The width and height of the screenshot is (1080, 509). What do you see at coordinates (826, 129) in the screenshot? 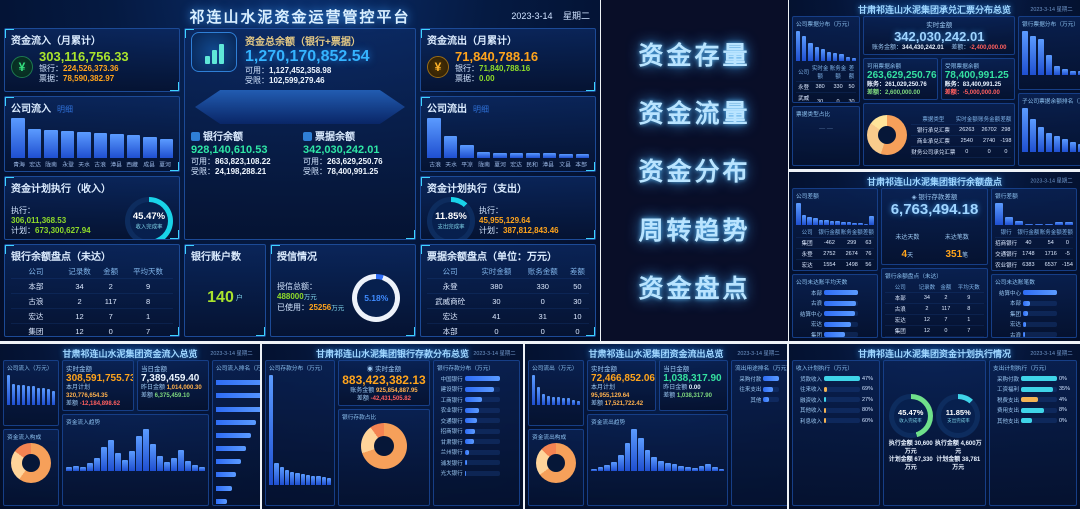
I see `tr-empty-note: — —` at bounding box center [826, 129].